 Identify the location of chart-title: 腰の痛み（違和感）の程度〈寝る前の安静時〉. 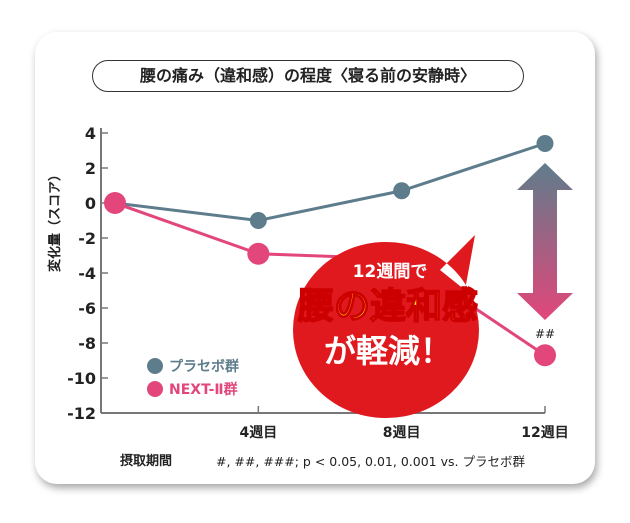
(308, 76).